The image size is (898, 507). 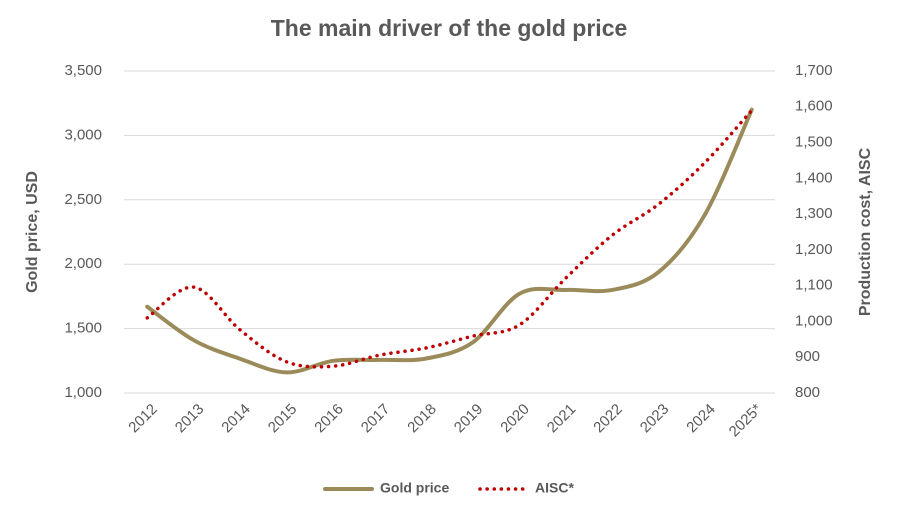 I want to click on y-tick-label: 3,000, so click(x=83, y=134).